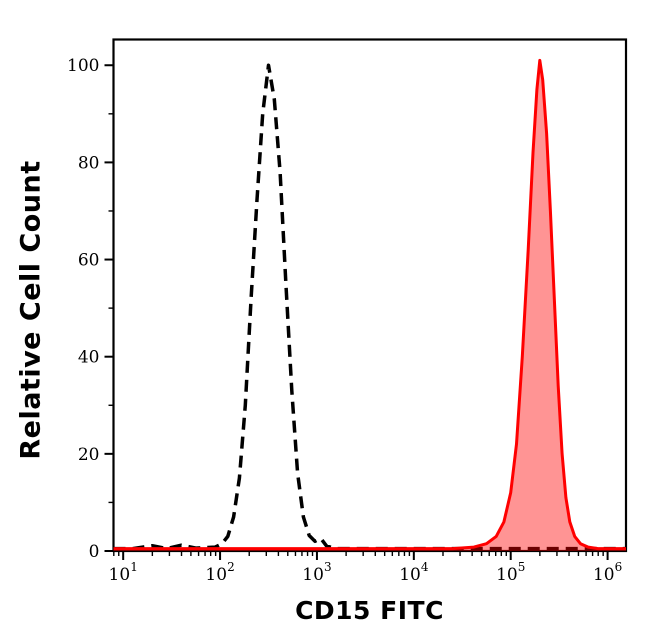  What do you see at coordinates (89, 358) in the screenshot?
I see `y-tick-label: 40` at bounding box center [89, 358].